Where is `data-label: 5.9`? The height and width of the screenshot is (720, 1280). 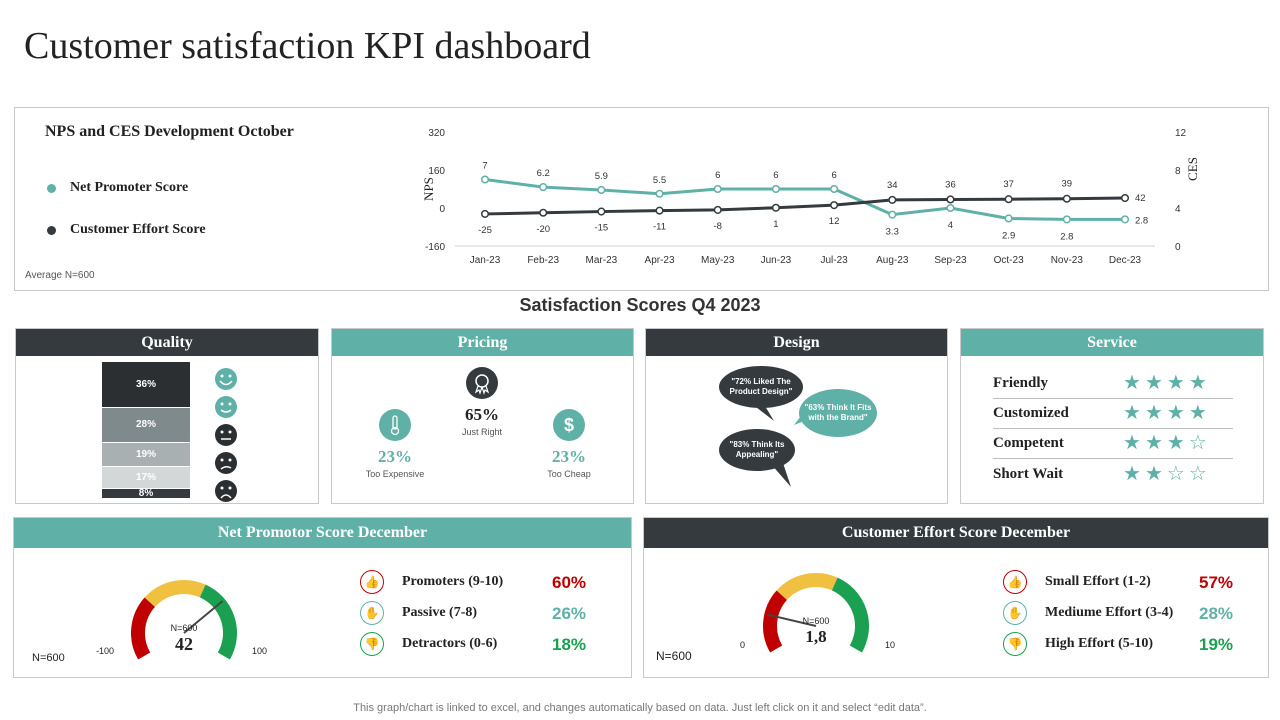
data-label: 5.9 is located at coordinates (601, 176).